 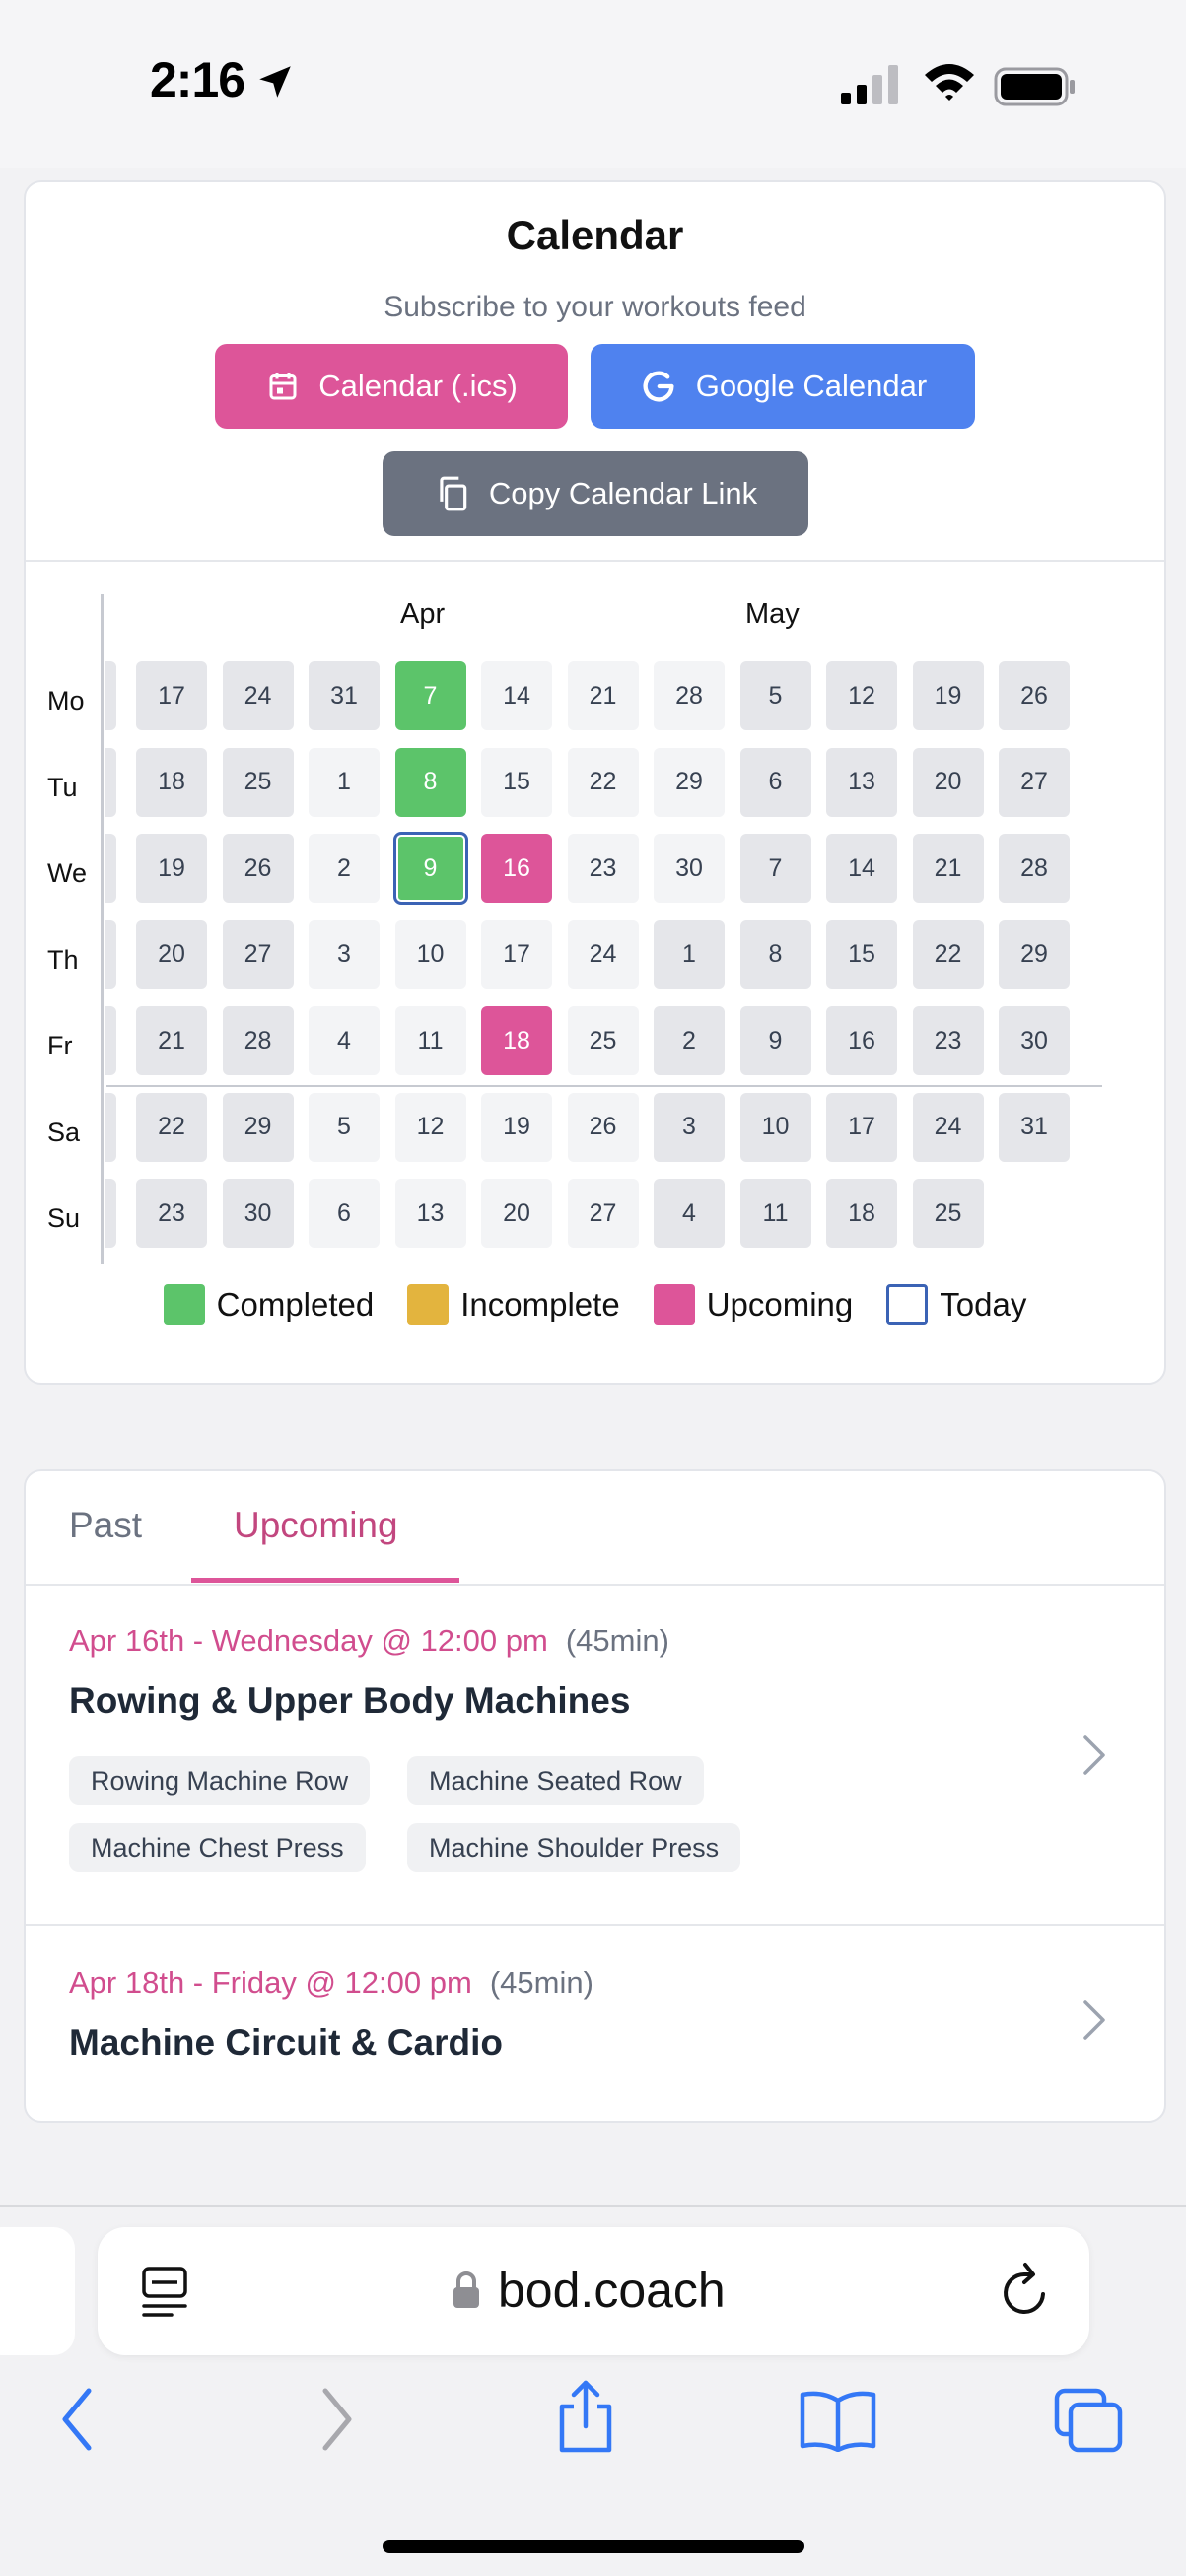 What do you see at coordinates (110, 868) in the screenshot?
I see `heatmap-cell-partial` at bounding box center [110, 868].